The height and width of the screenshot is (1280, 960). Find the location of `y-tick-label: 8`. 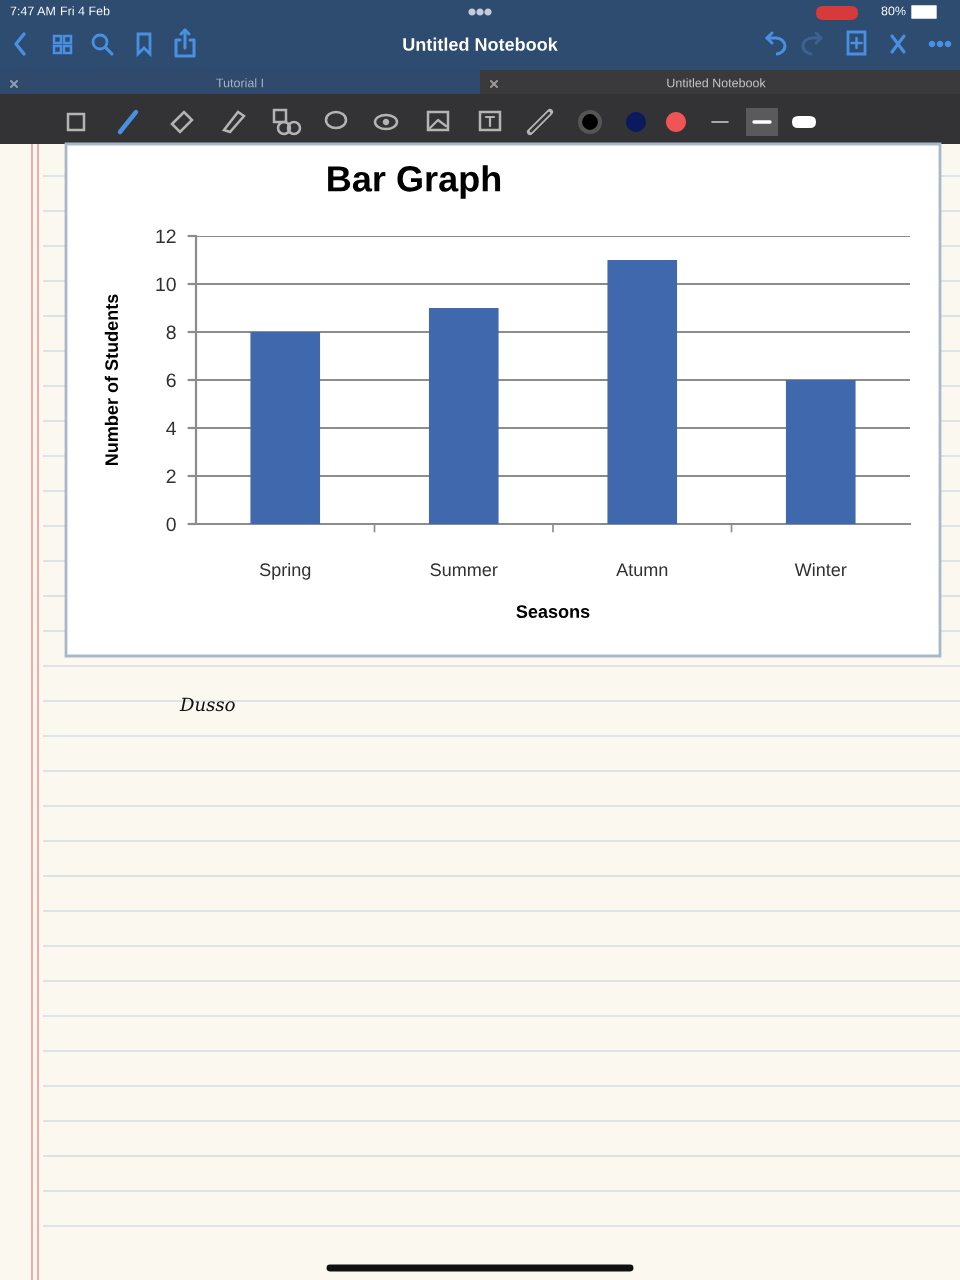

y-tick-label: 8 is located at coordinates (171, 332).